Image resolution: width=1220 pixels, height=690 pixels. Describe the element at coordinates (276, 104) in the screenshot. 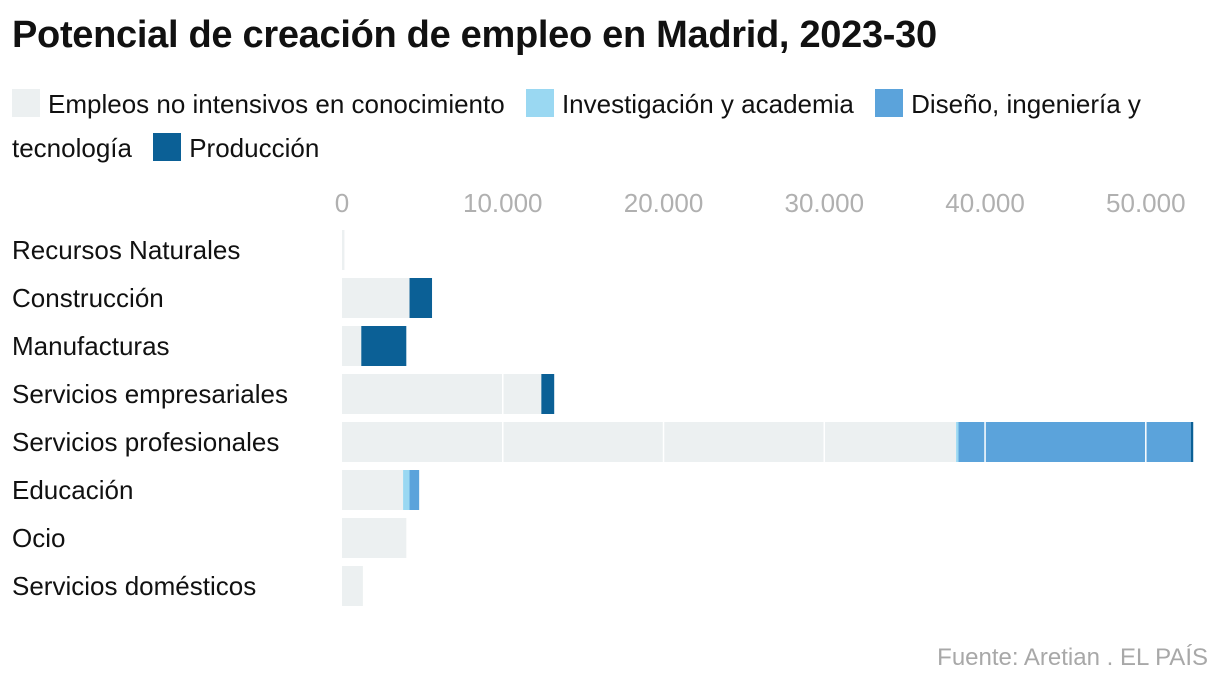

I see `legend-label: Empleos no intensivos en conocimiento` at that location.